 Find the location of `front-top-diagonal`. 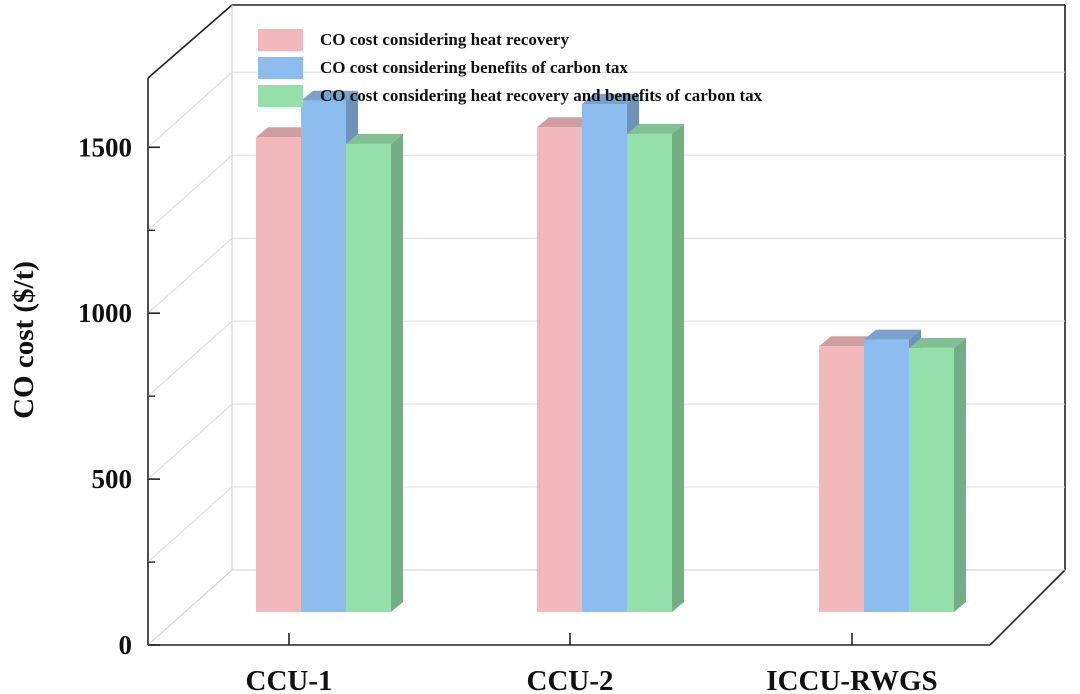

front-top-diagonal is located at coordinates (190, 41).